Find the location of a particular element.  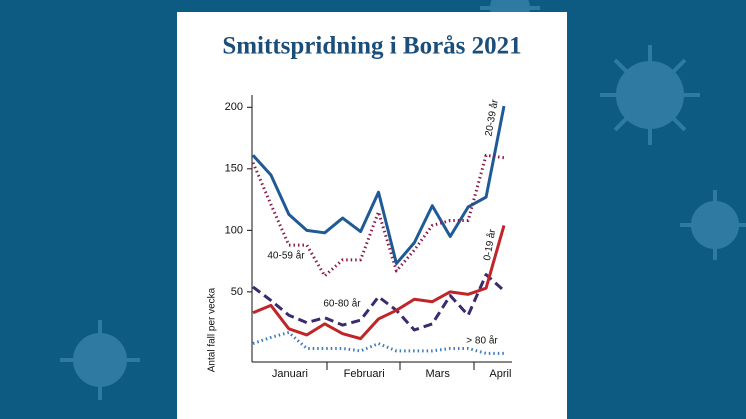

y-tick-label: 200 is located at coordinates (234, 107).